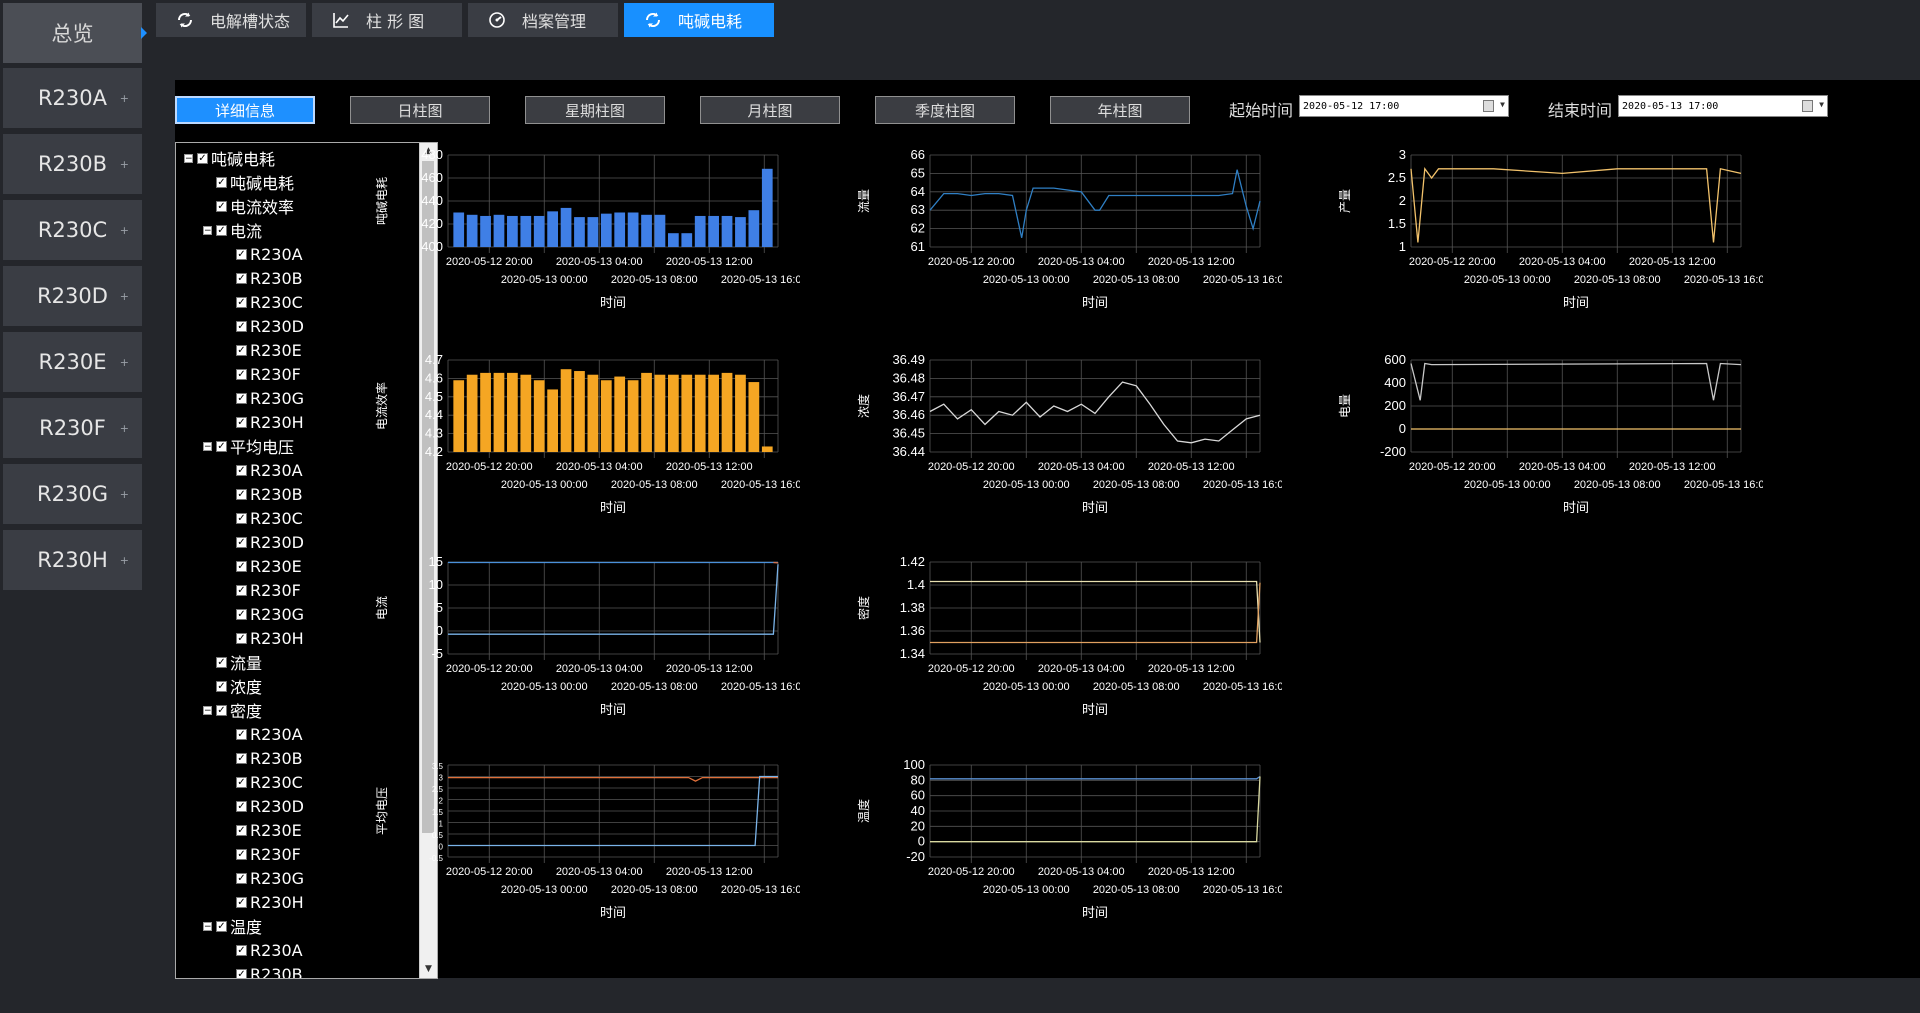  I want to click on start-time-input: 2020-05-12 17:00 ▼, so click(1404, 106).